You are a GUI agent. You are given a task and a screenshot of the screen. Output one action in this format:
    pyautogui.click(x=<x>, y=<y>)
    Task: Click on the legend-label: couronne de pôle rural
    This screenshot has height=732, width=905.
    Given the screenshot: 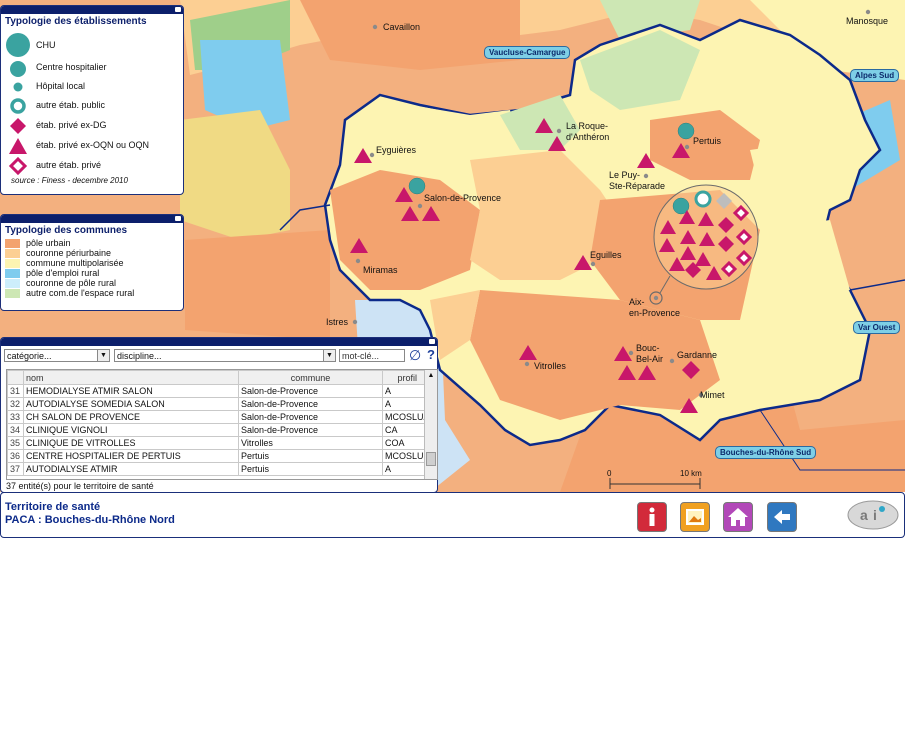 What is the action you would take?
    pyautogui.click(x=71, y=283)
    